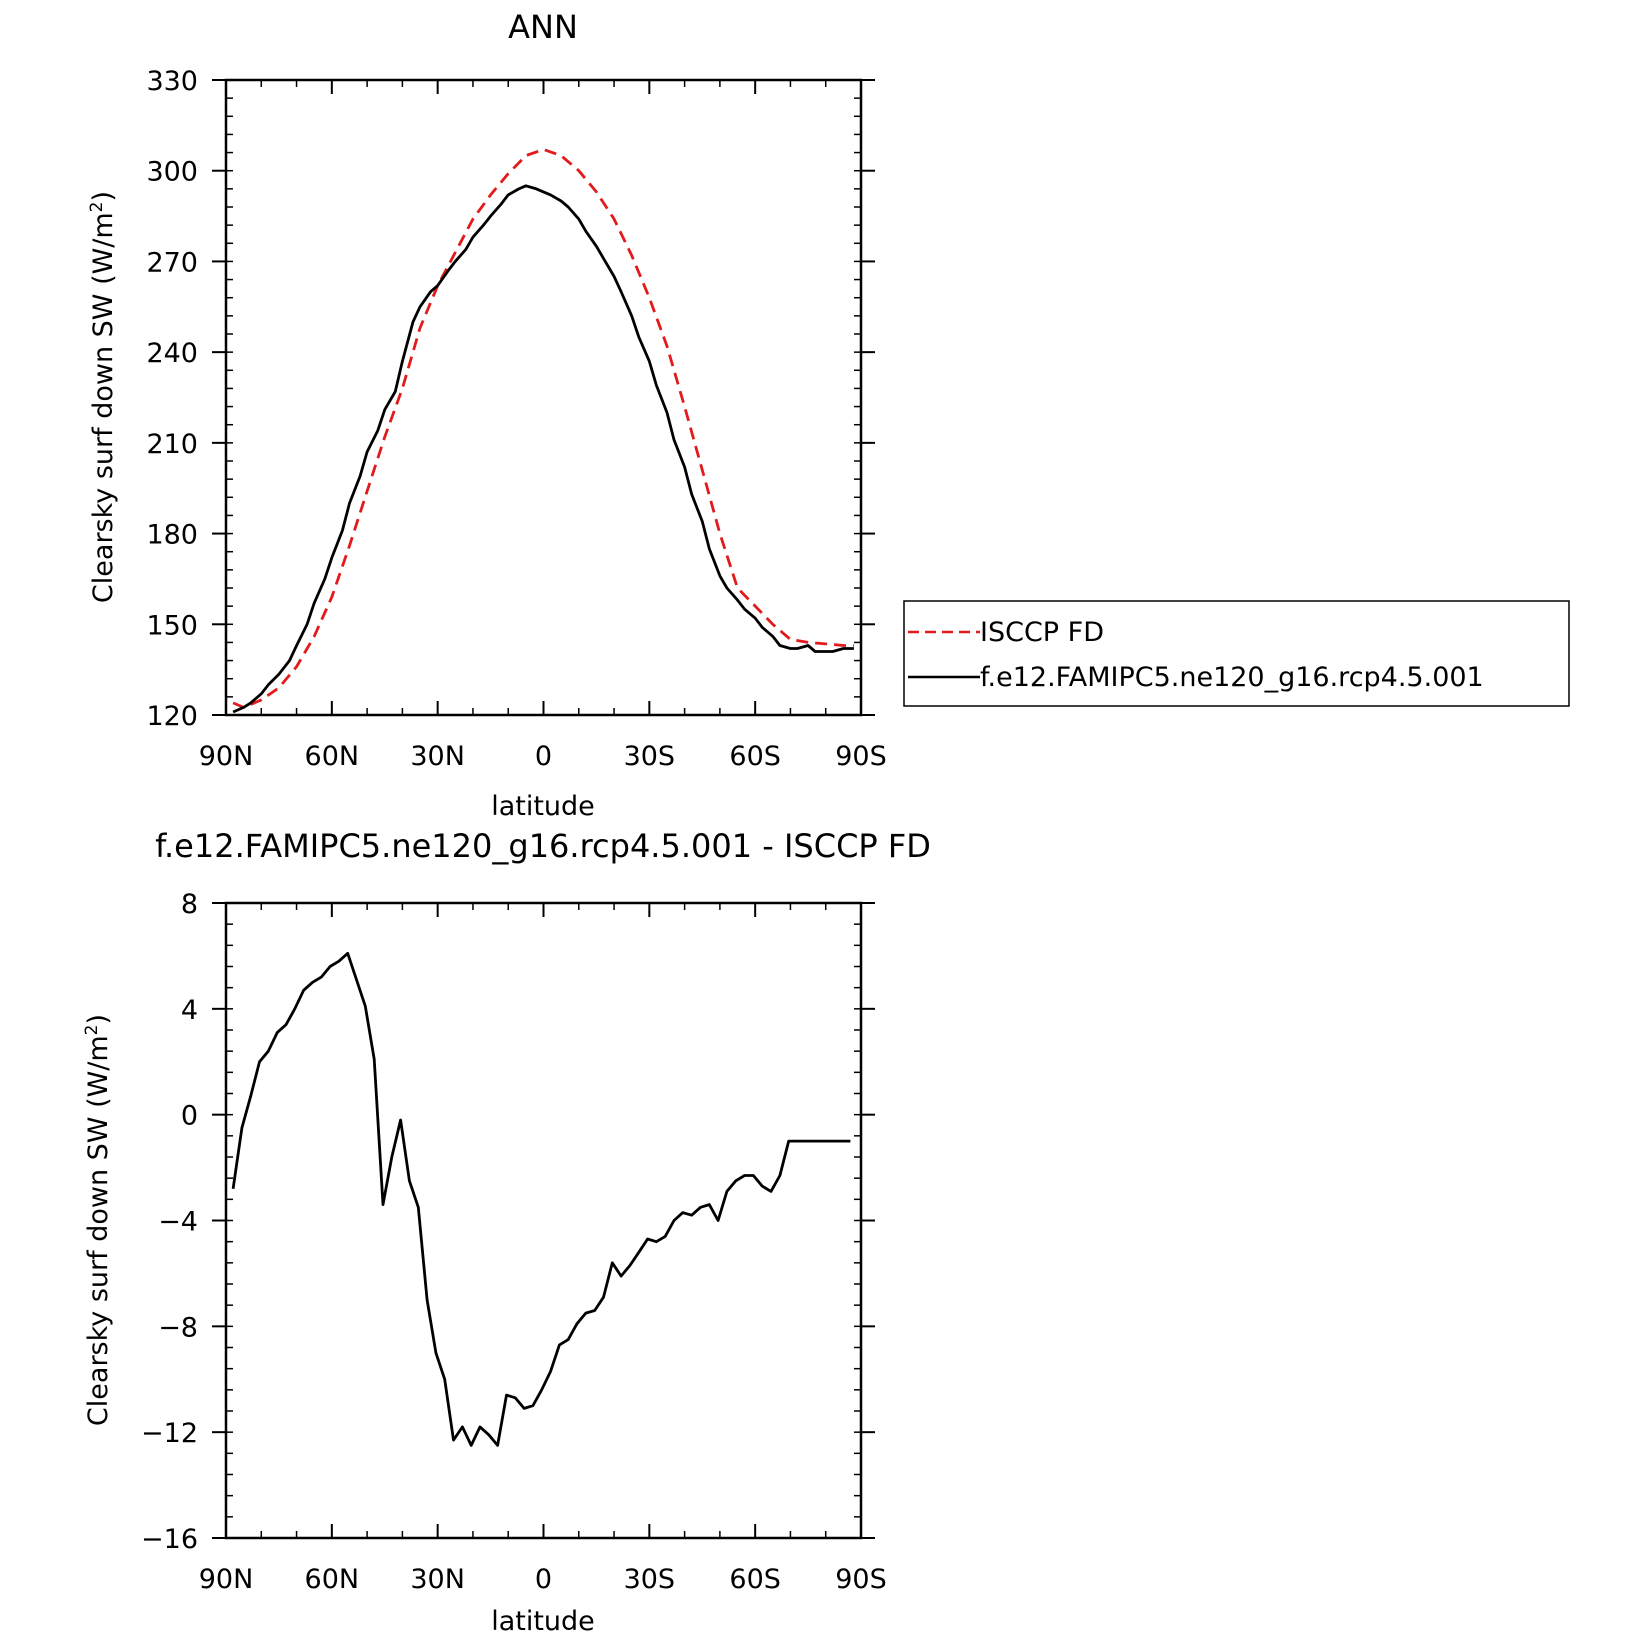 The height and width of the screenshot is (1635, 1635). I want to click on y-tick-label: −12, so click(169, 1433).